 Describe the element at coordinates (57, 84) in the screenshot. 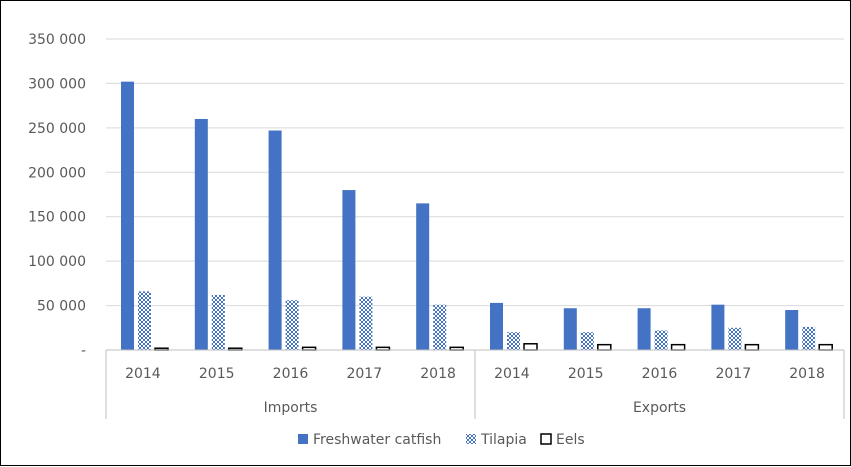

I see `y-tick-label: 300 000` at that location.